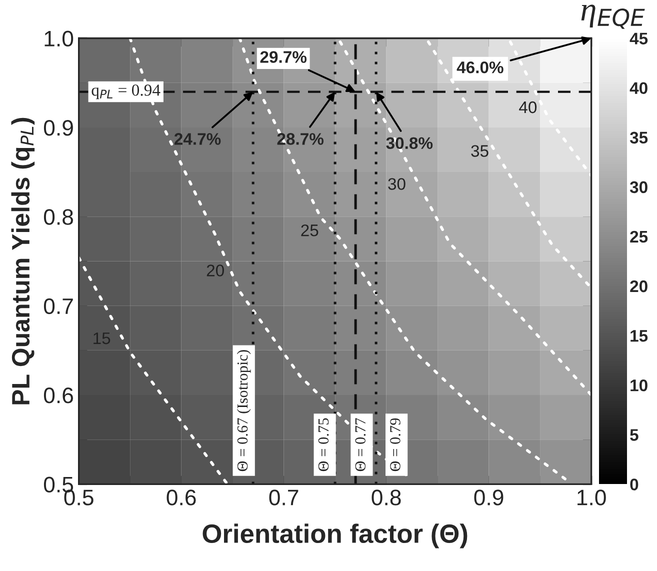  Describe the element at coordinates (395, 445) in the screenshot. I see `ref-line-label: Θ = 0.79` at that location.